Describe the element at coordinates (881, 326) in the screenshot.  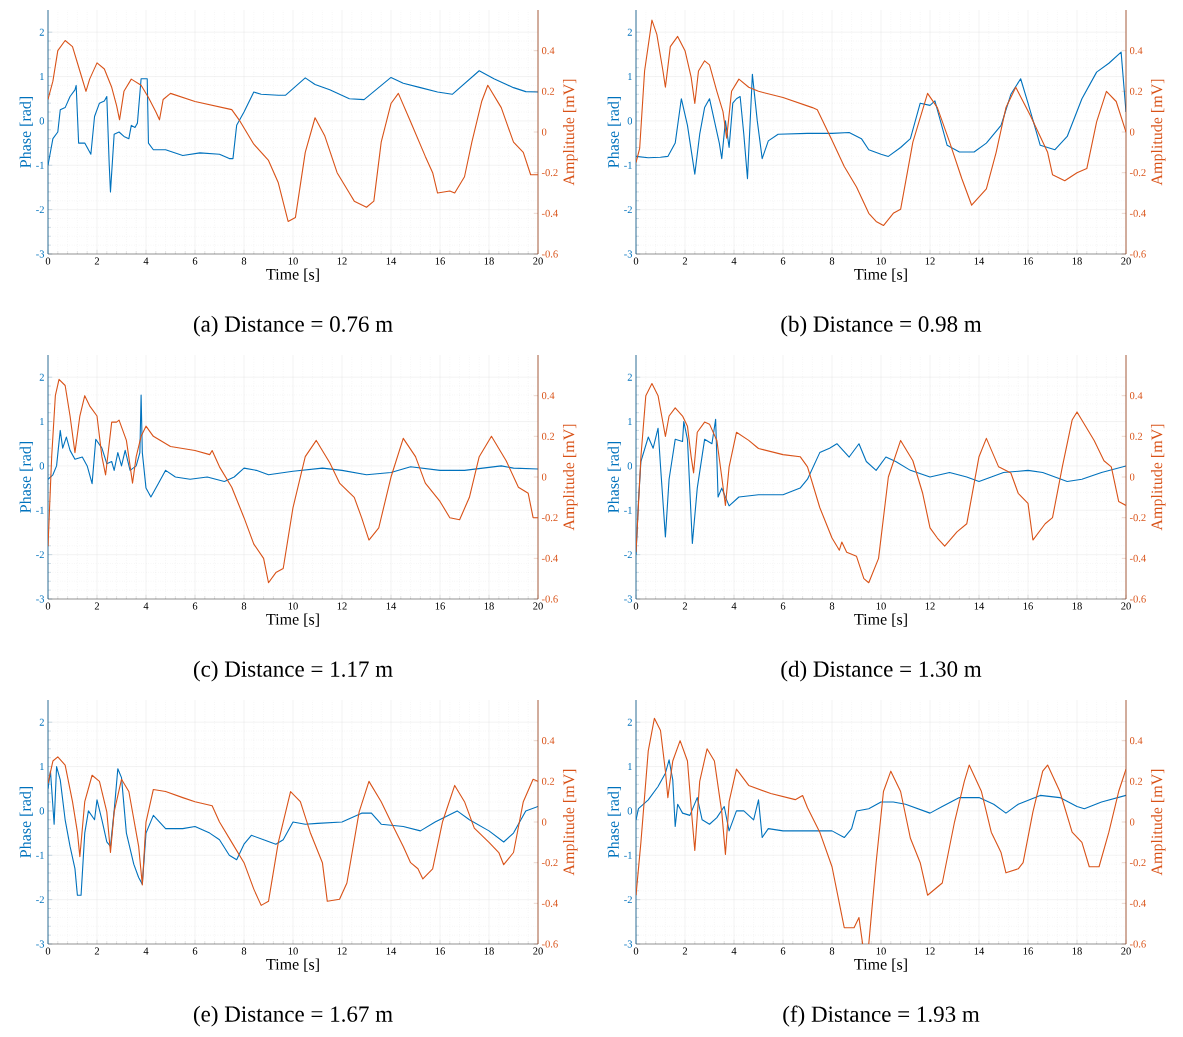
I see `text: (b) Distance = 0.98 m` at that location.